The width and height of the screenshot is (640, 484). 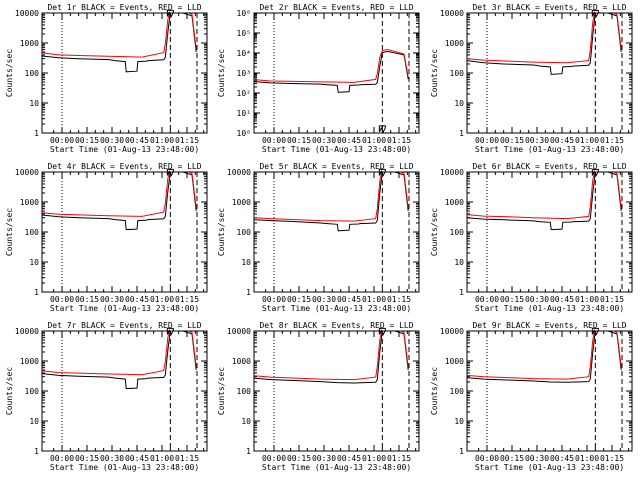 I want to click on panel-title: Det 3r BLACK = Events, RED = LLD, so click(x=549, y=7).